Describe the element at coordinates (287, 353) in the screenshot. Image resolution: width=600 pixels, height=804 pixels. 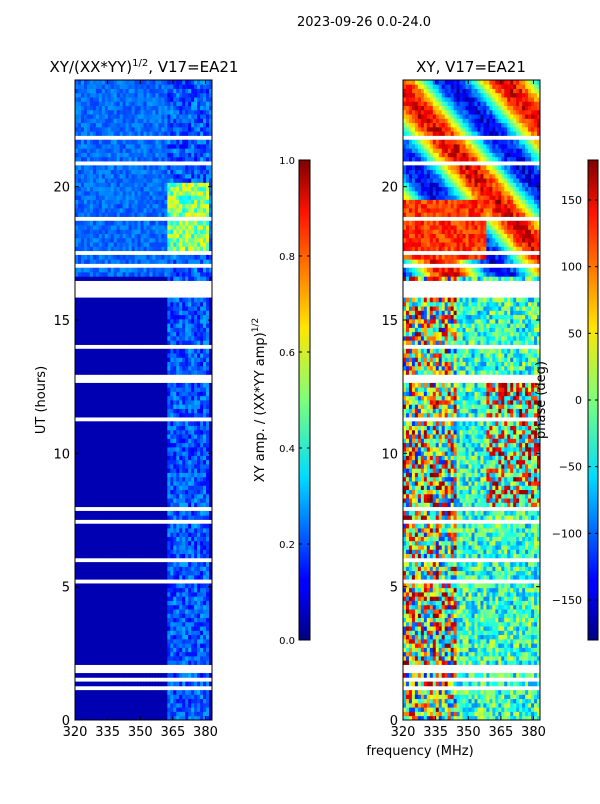
I see `colorbar-tick-label: 0.6` at that location.